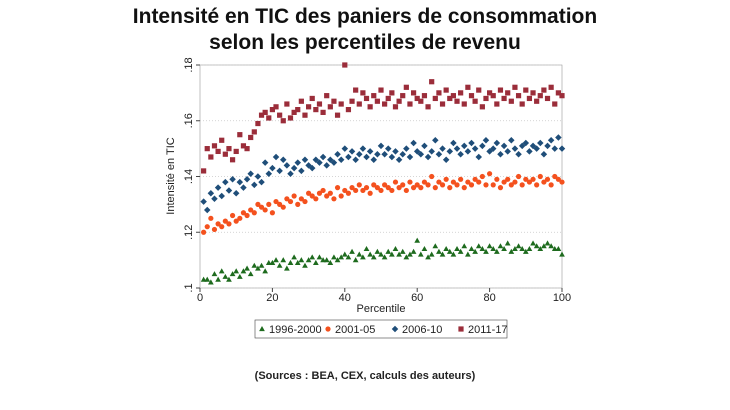 This screenshot has height=410, width=730. I want to click on y-tick-label: .1, so click(189, 287).